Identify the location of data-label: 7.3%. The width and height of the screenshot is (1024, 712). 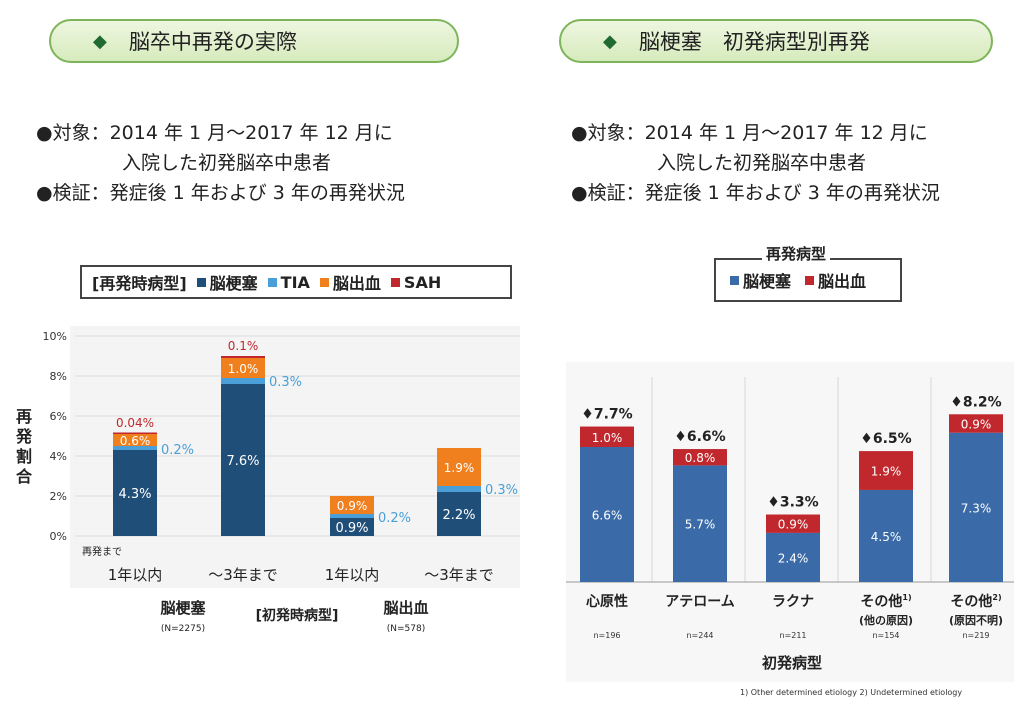
(976, 508).